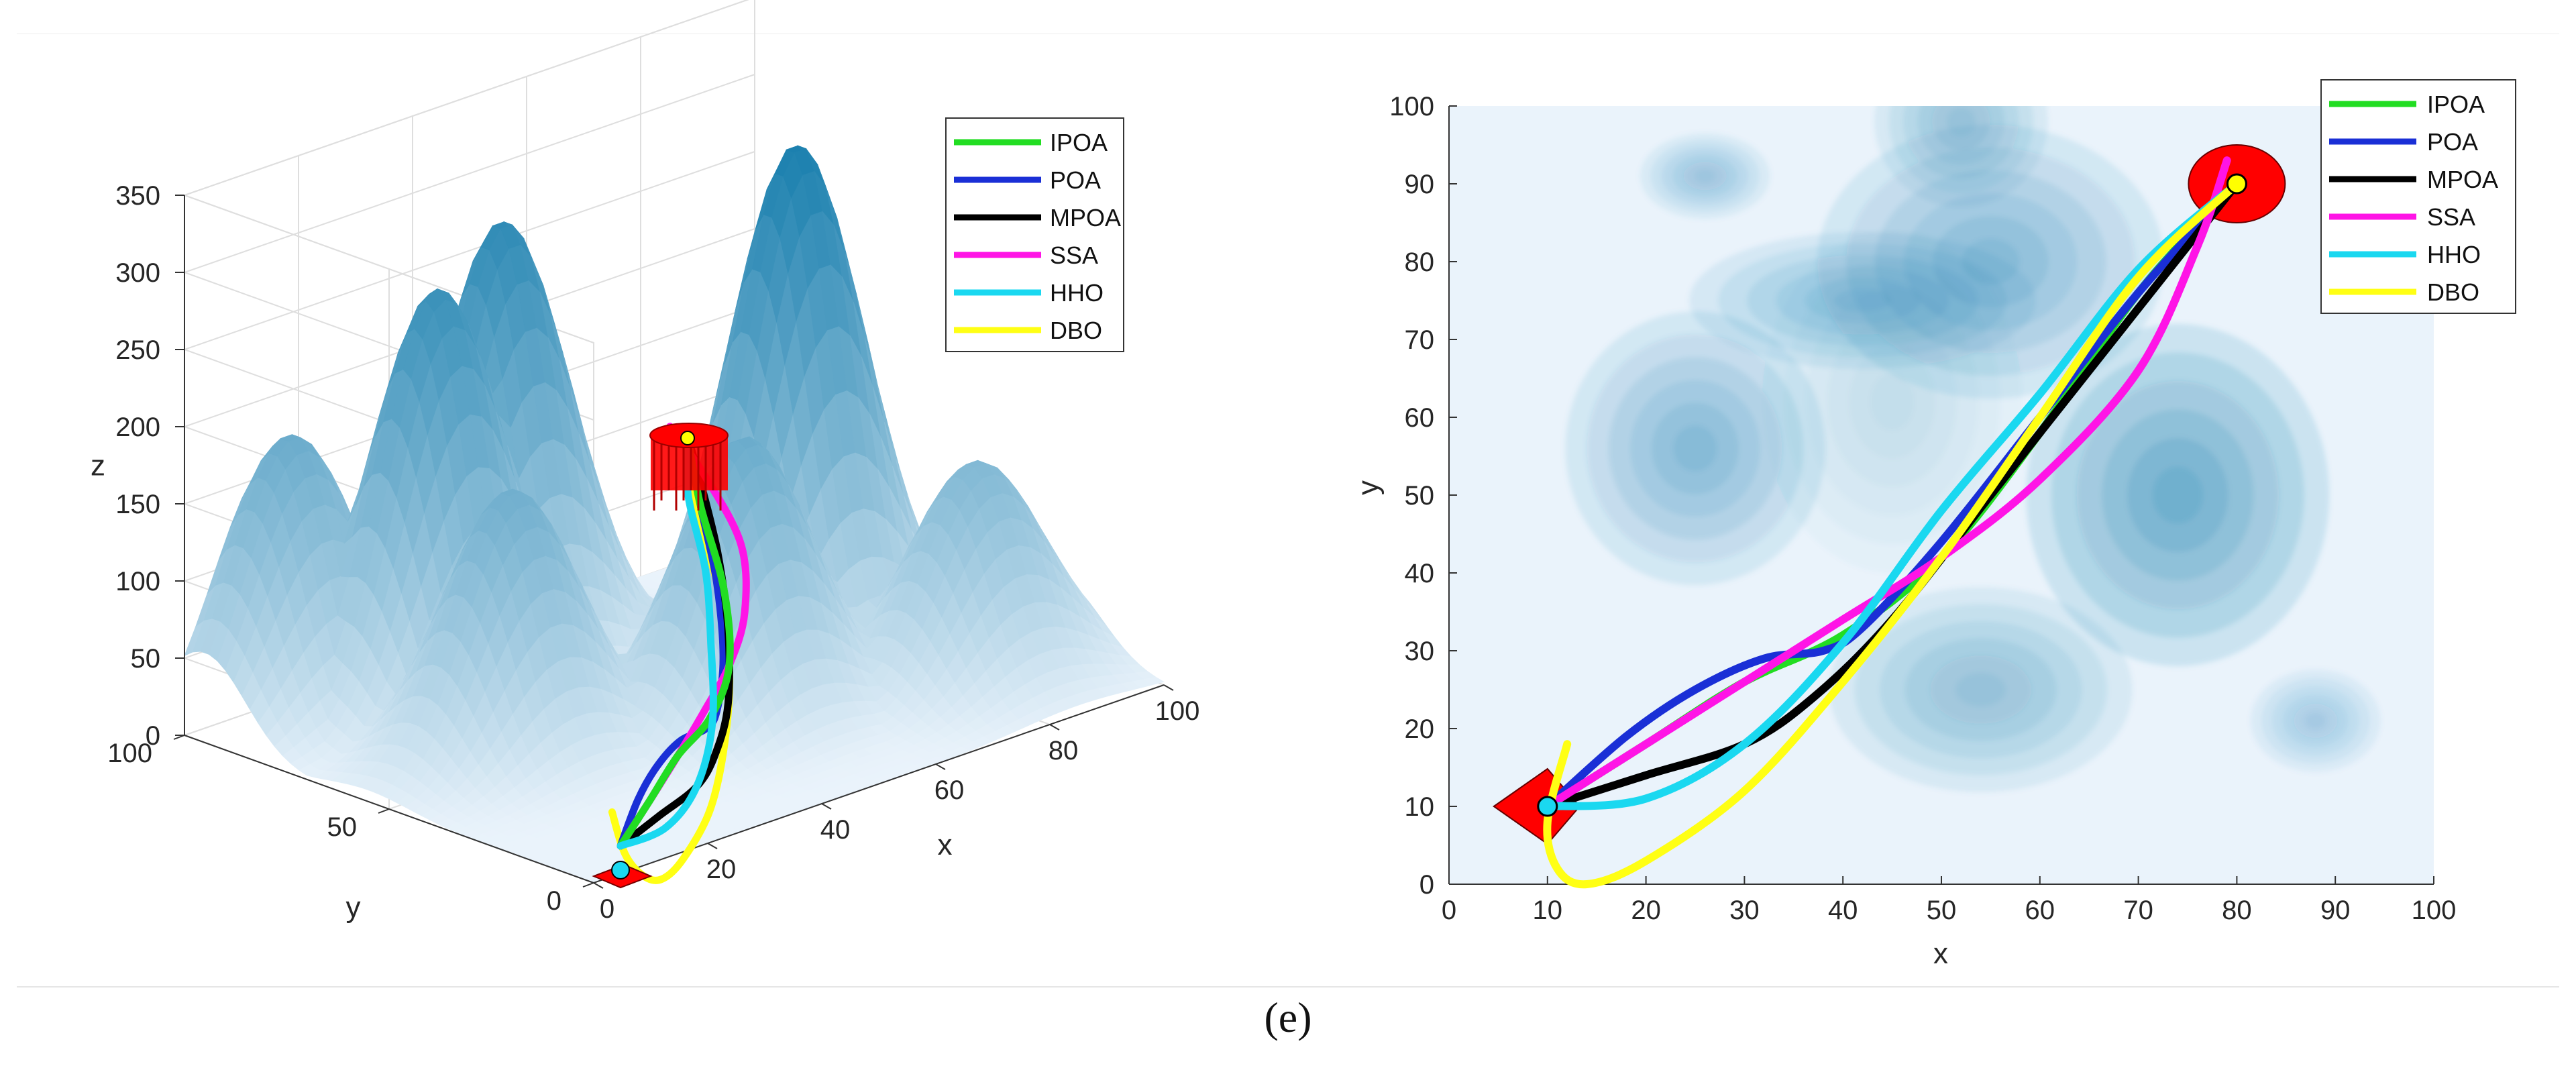 The image size is (2576, 1066). What do you see at coordinates (353, 908) in the screenshot?
I see `y-axis-label-3d: y` at bounding box center [353, 908].